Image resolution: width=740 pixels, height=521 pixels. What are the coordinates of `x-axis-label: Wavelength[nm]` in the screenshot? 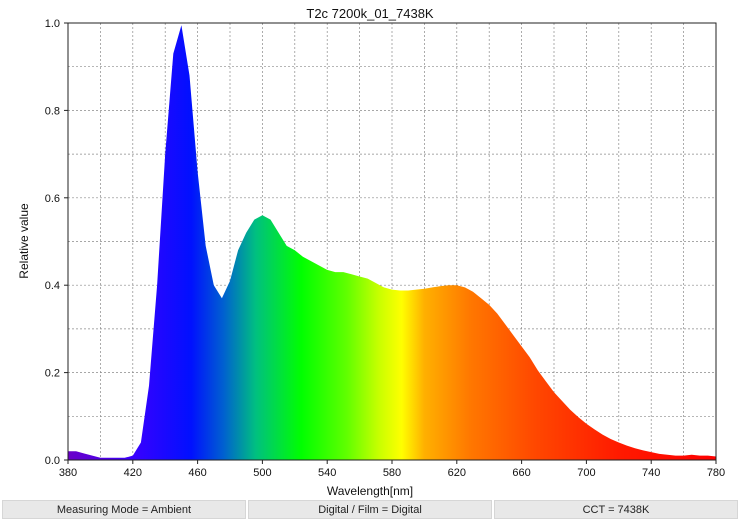 It's located at (370, 491).